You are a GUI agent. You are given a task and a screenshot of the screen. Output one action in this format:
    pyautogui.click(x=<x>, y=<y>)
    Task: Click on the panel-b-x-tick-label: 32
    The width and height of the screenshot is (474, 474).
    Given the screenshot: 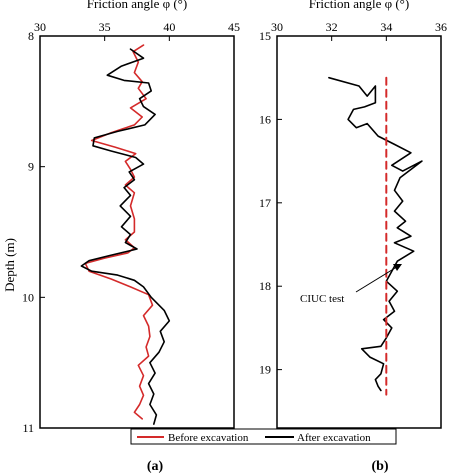 What is the action you would take?
    pyautogui.click(x=332, y=27)
    